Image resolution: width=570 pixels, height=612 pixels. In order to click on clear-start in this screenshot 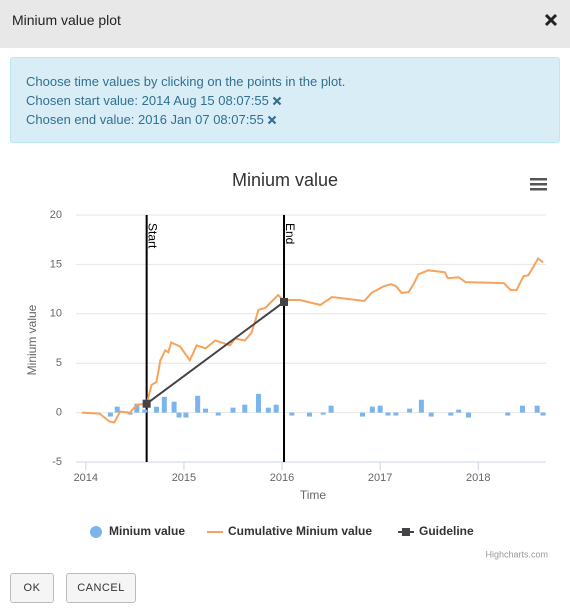, I will do `click(277, 101)`.